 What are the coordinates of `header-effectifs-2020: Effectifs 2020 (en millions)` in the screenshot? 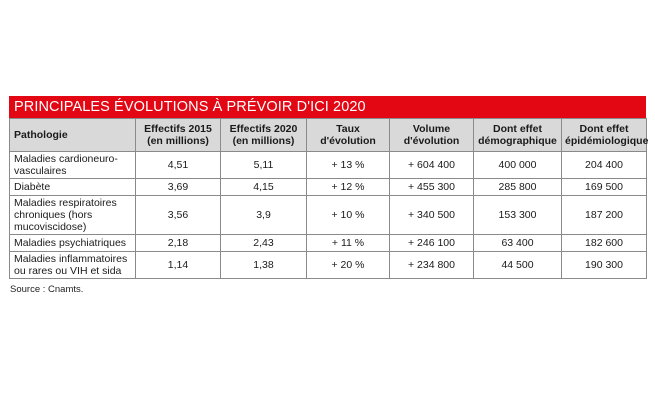 It's located at (263, 135).